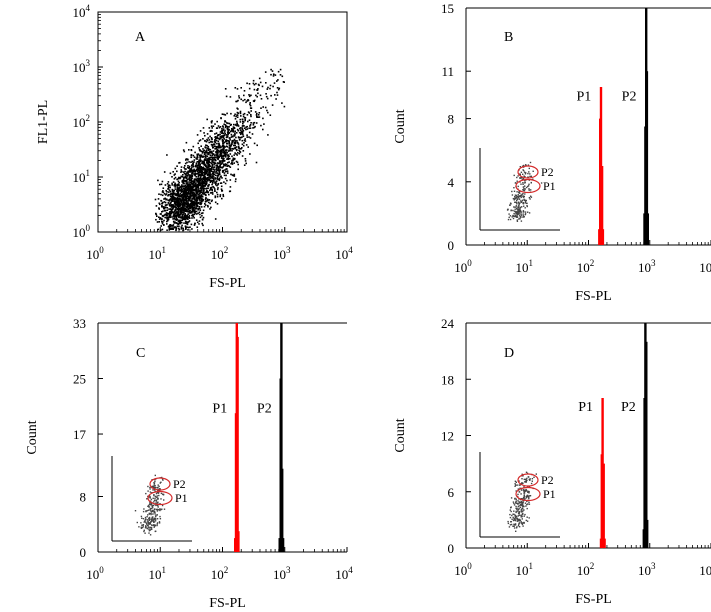 This screenshot has height=612, width=711. Describe the element at coordinates (528, 186) in the screenshot. I see `gate-p1` at that location.